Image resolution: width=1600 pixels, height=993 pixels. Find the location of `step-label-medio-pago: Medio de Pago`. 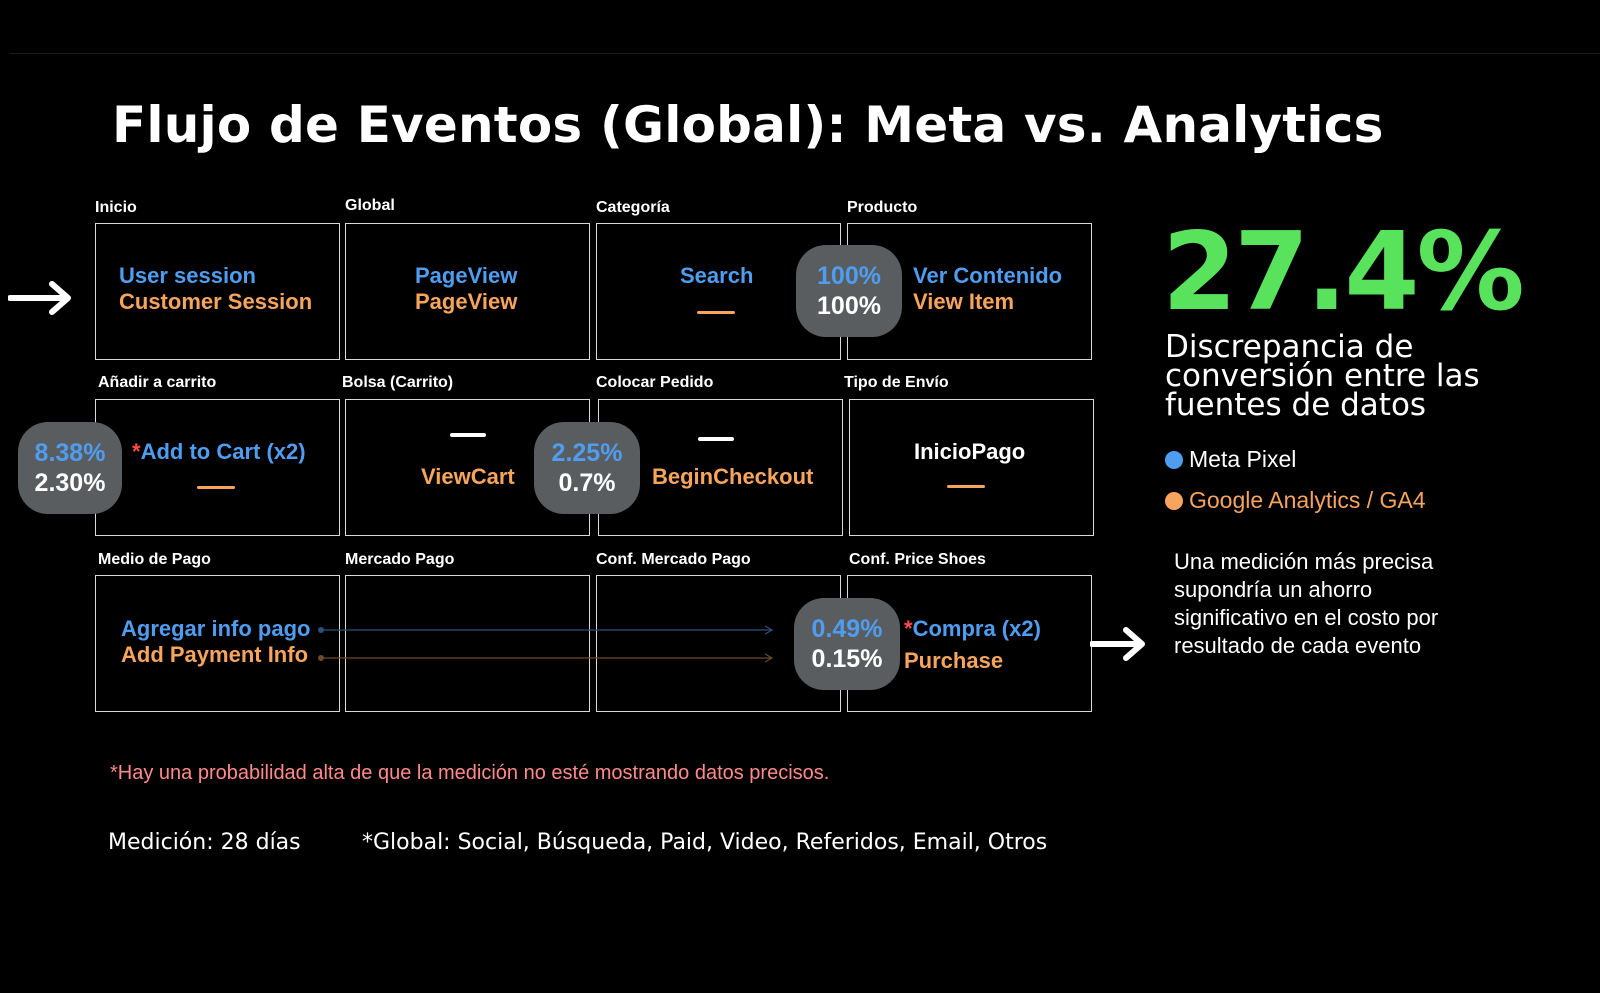

step-label-medio-pago: Medio de Pago is located at coordinates (154, 559).